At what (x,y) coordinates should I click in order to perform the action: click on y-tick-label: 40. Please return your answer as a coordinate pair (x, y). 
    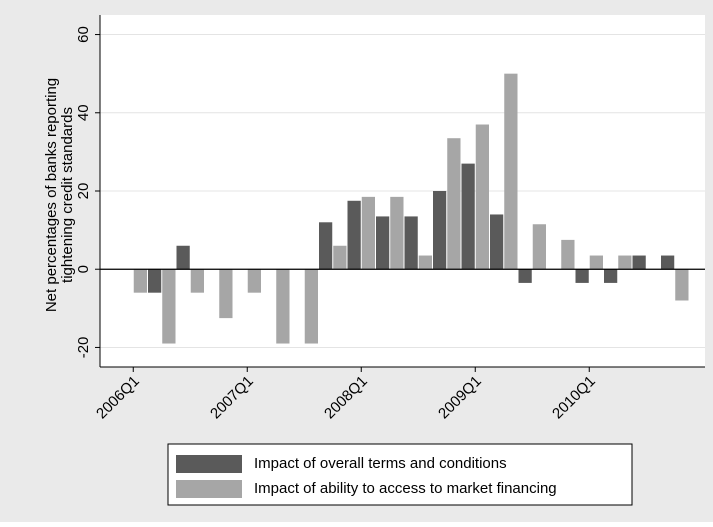
    Looking at the image, I should click on (83, 112).